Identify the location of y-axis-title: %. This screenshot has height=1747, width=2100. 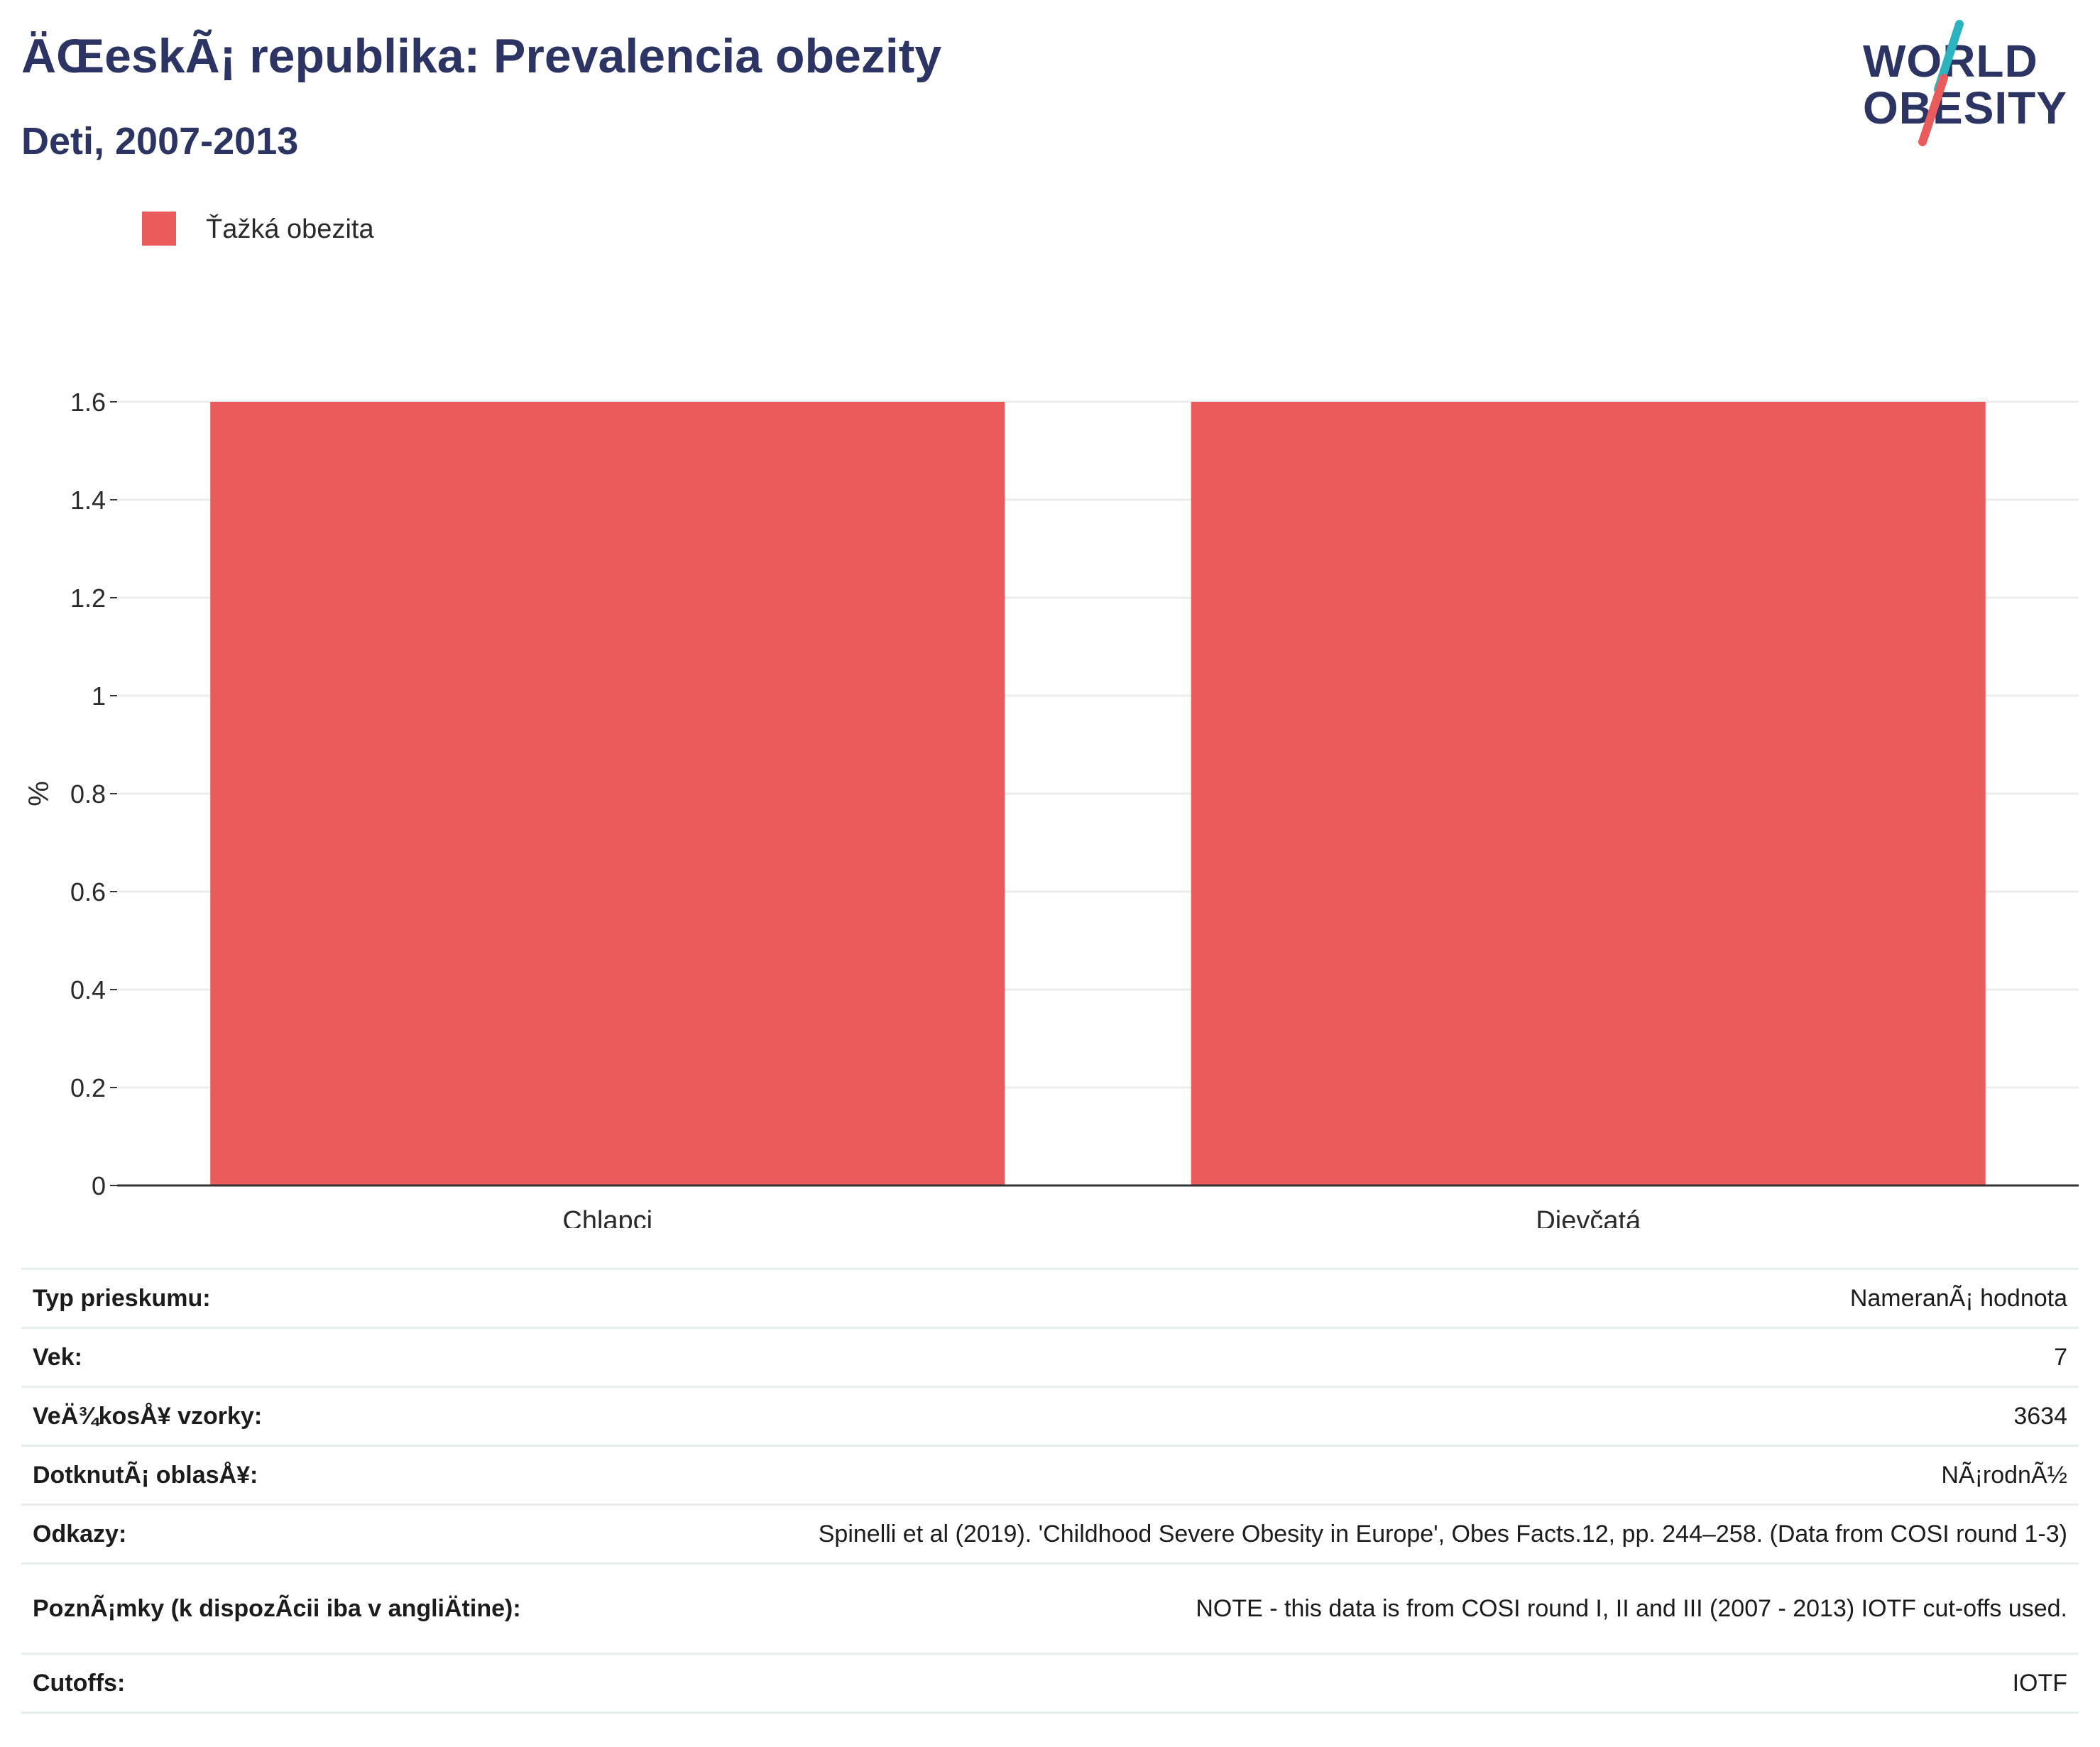
(39, 793).